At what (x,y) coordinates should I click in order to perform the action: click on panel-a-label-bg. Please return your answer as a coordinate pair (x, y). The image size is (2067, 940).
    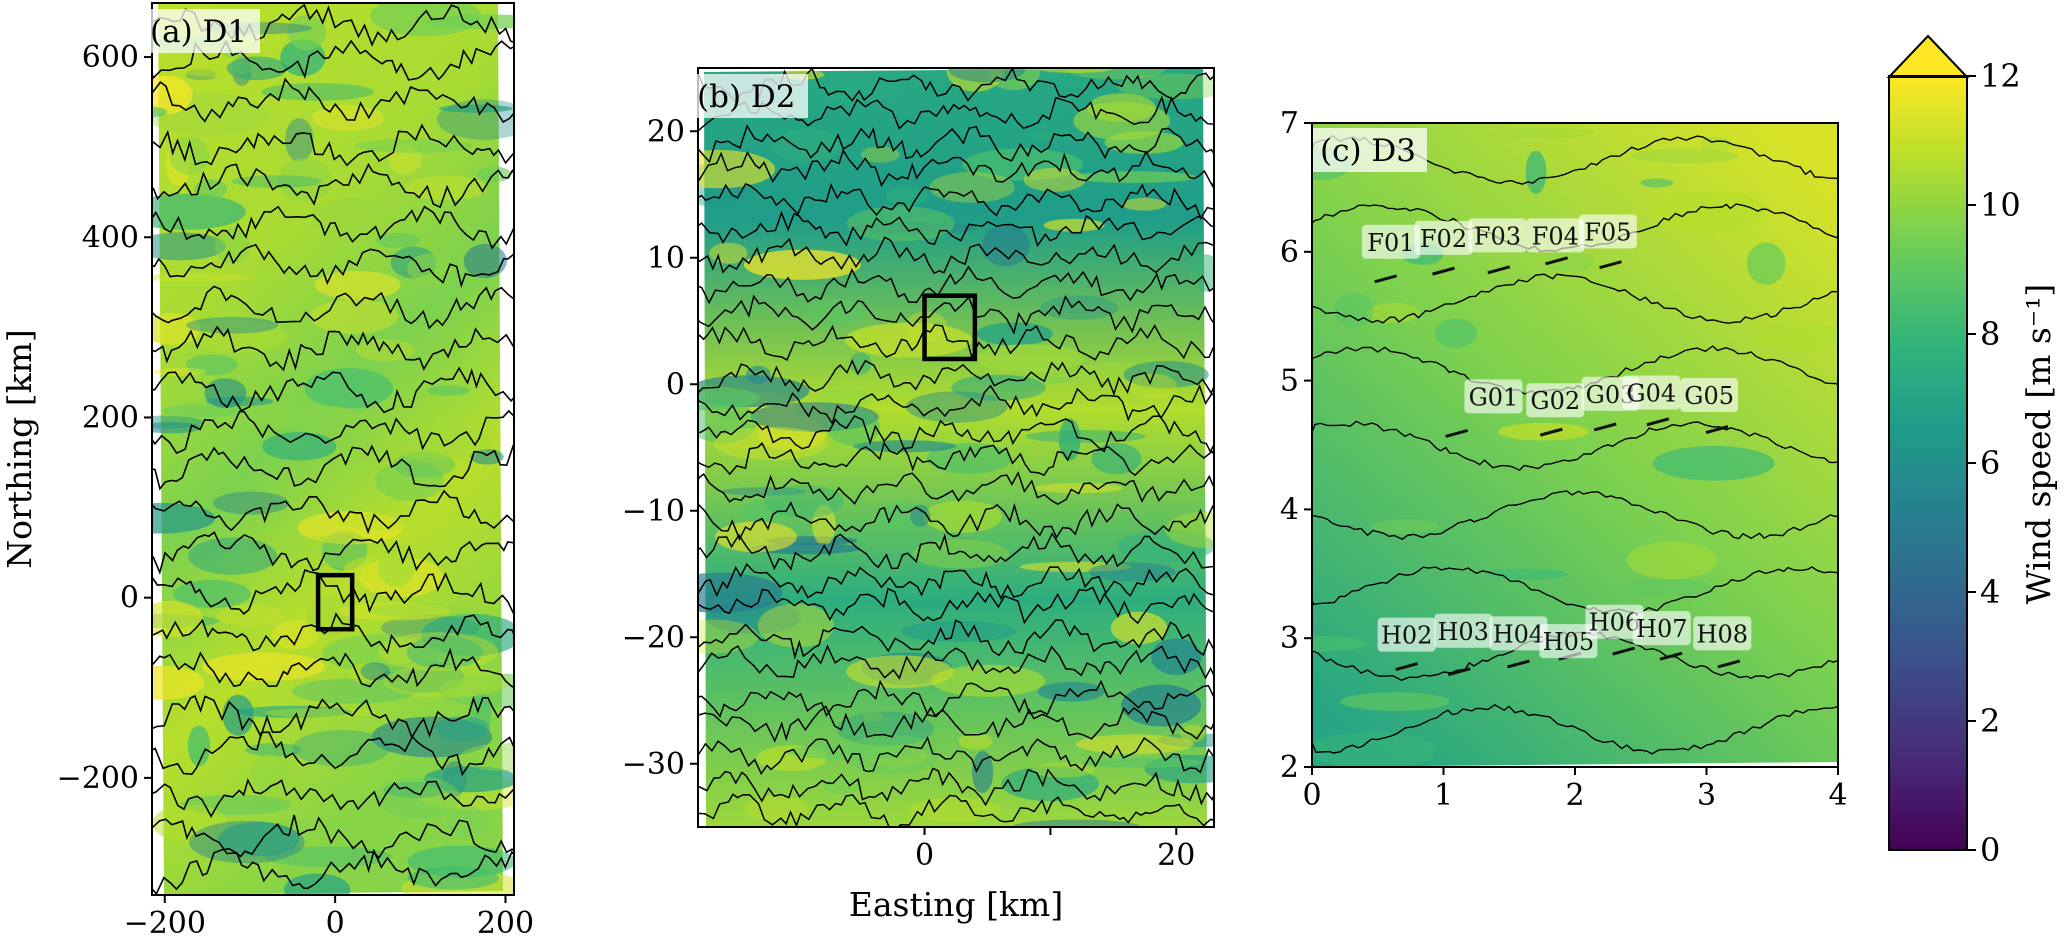
    Looking at the image, I should click on (203, 31).